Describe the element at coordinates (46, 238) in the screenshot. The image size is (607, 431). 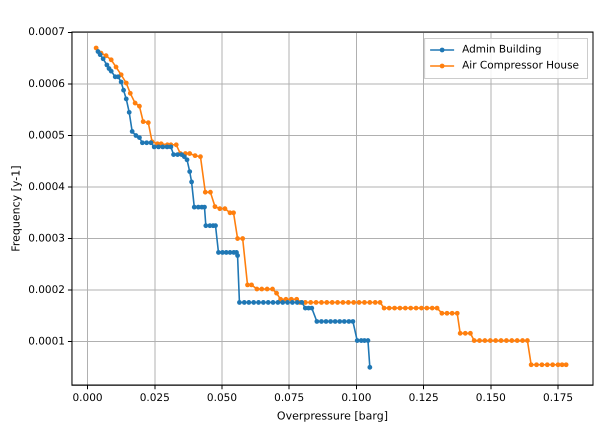
I see `y-tick-label: 0.0003` at that location.